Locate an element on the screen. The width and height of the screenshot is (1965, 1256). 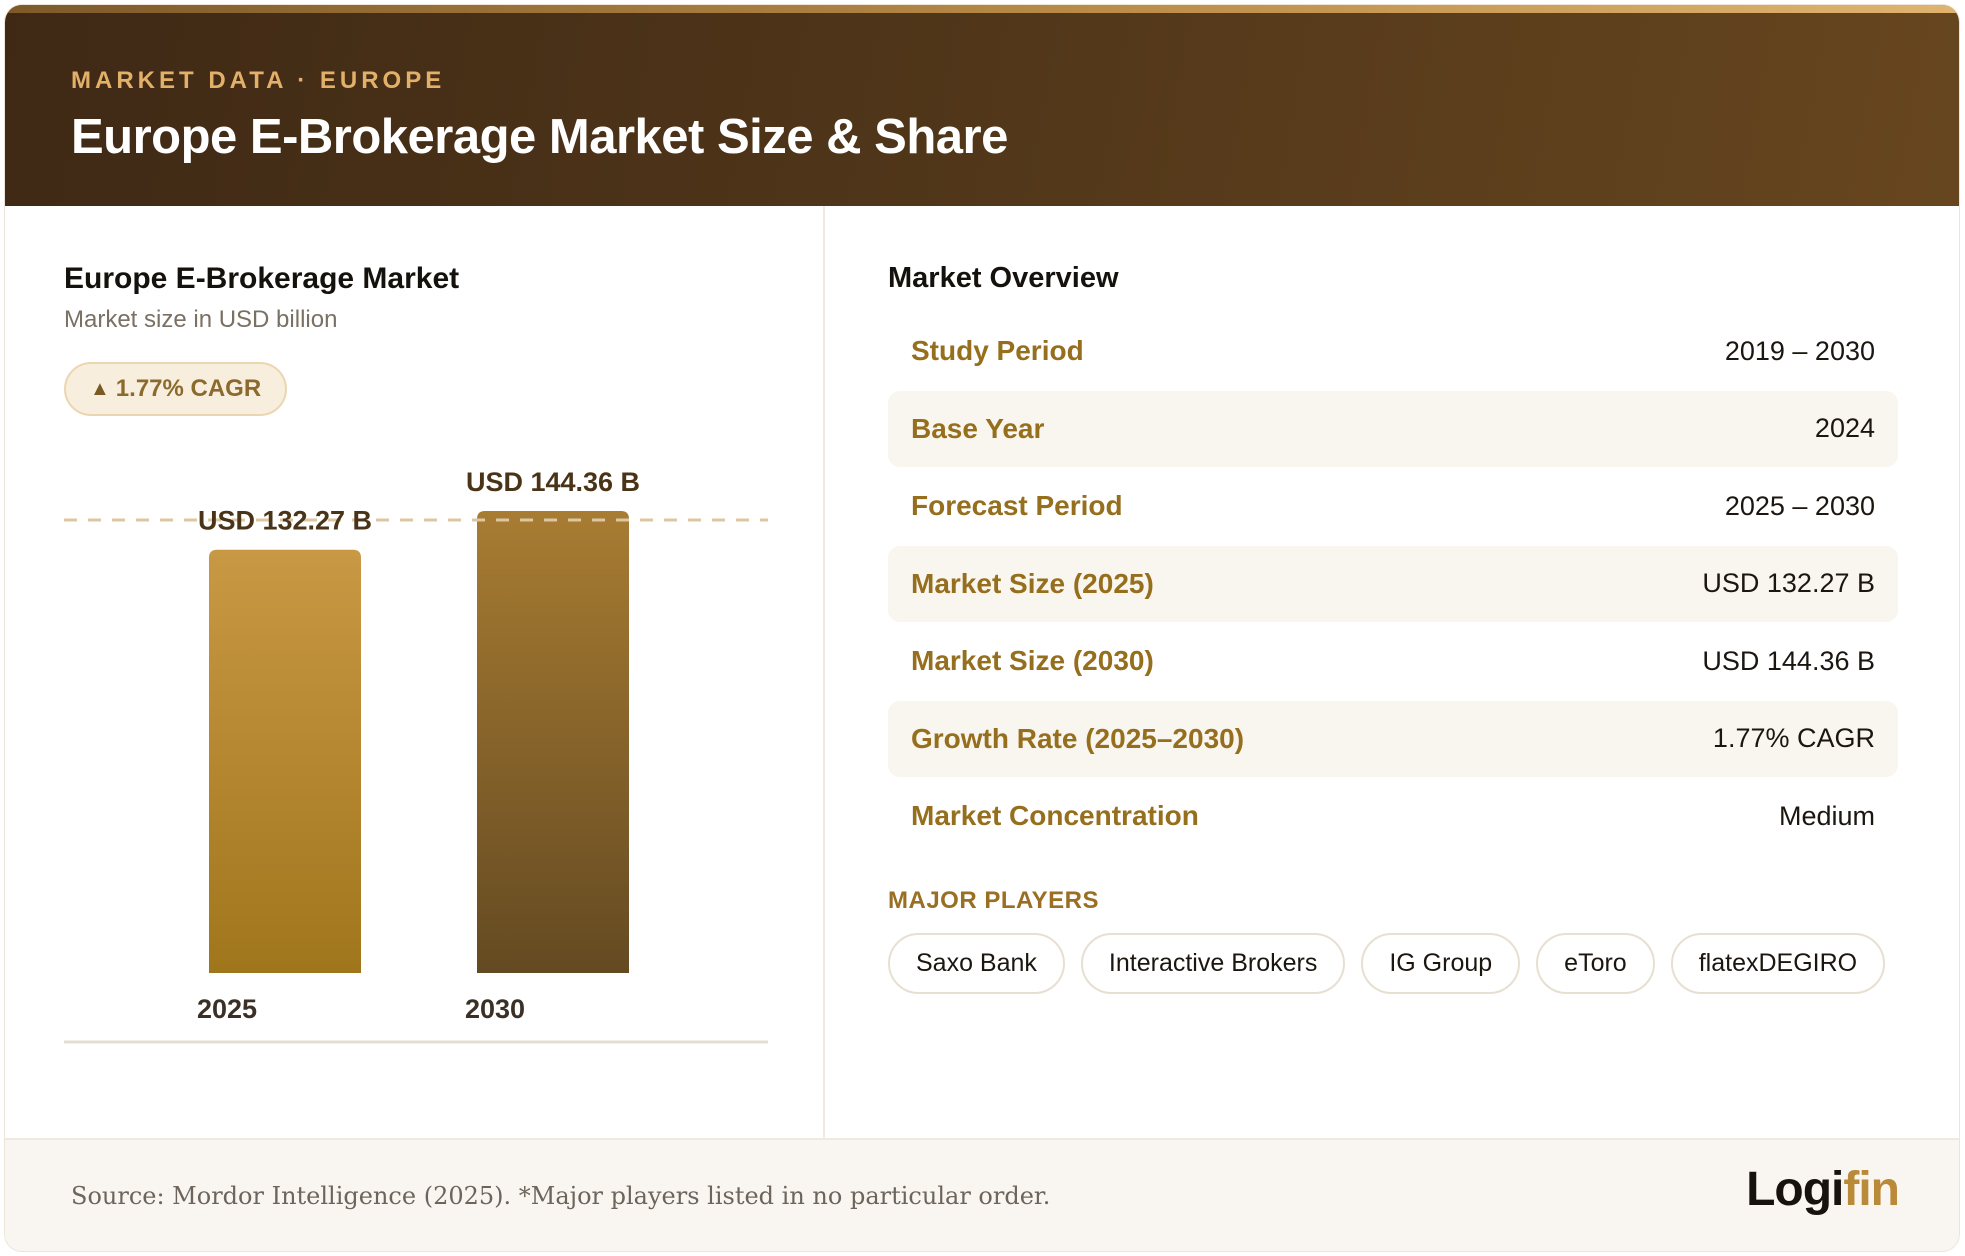
overview-row-value: 2019 – 2030 is located at coordinates (1799, 350).